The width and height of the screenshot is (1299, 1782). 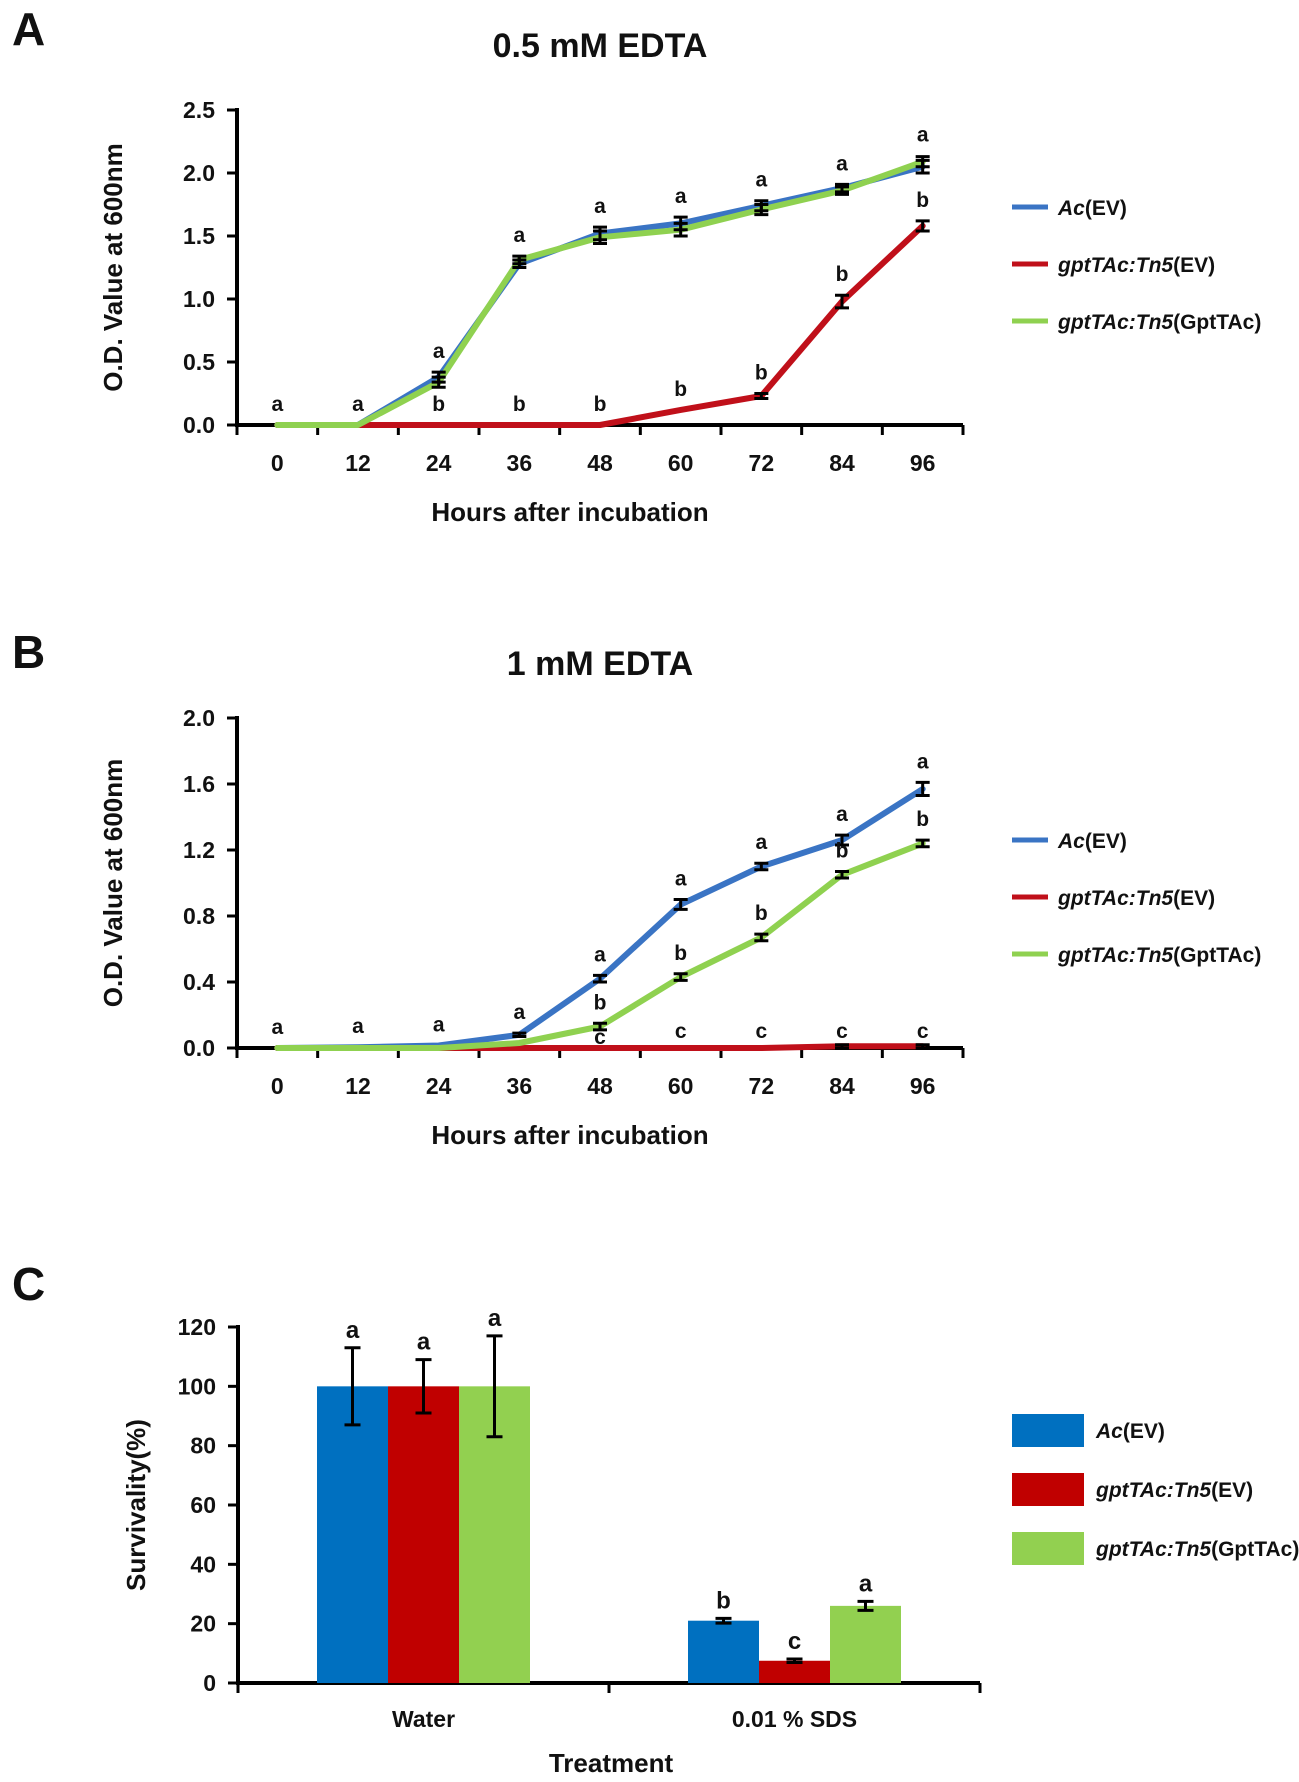 What do you see at coordinates (209, 1683) in the screenshot?
I see `y-tick-label-c: 0` at bounding box center [209, 1683].